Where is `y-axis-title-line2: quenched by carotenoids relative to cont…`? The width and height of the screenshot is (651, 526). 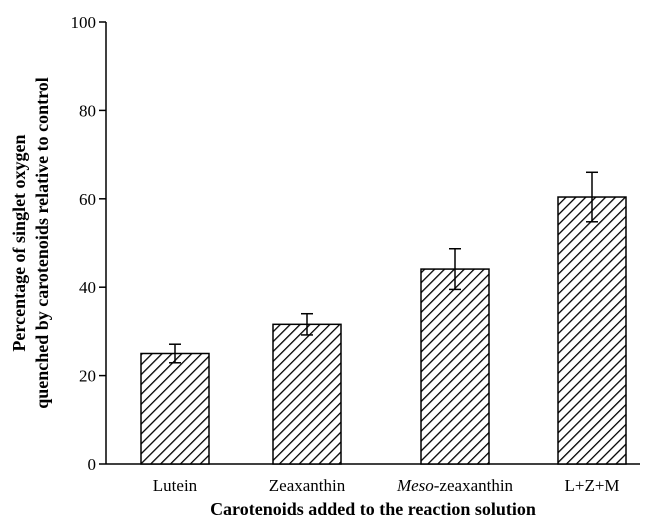 y-axis-title-line2: quenched by carotenoids relative to cont… is located at coordinates (42, 243).